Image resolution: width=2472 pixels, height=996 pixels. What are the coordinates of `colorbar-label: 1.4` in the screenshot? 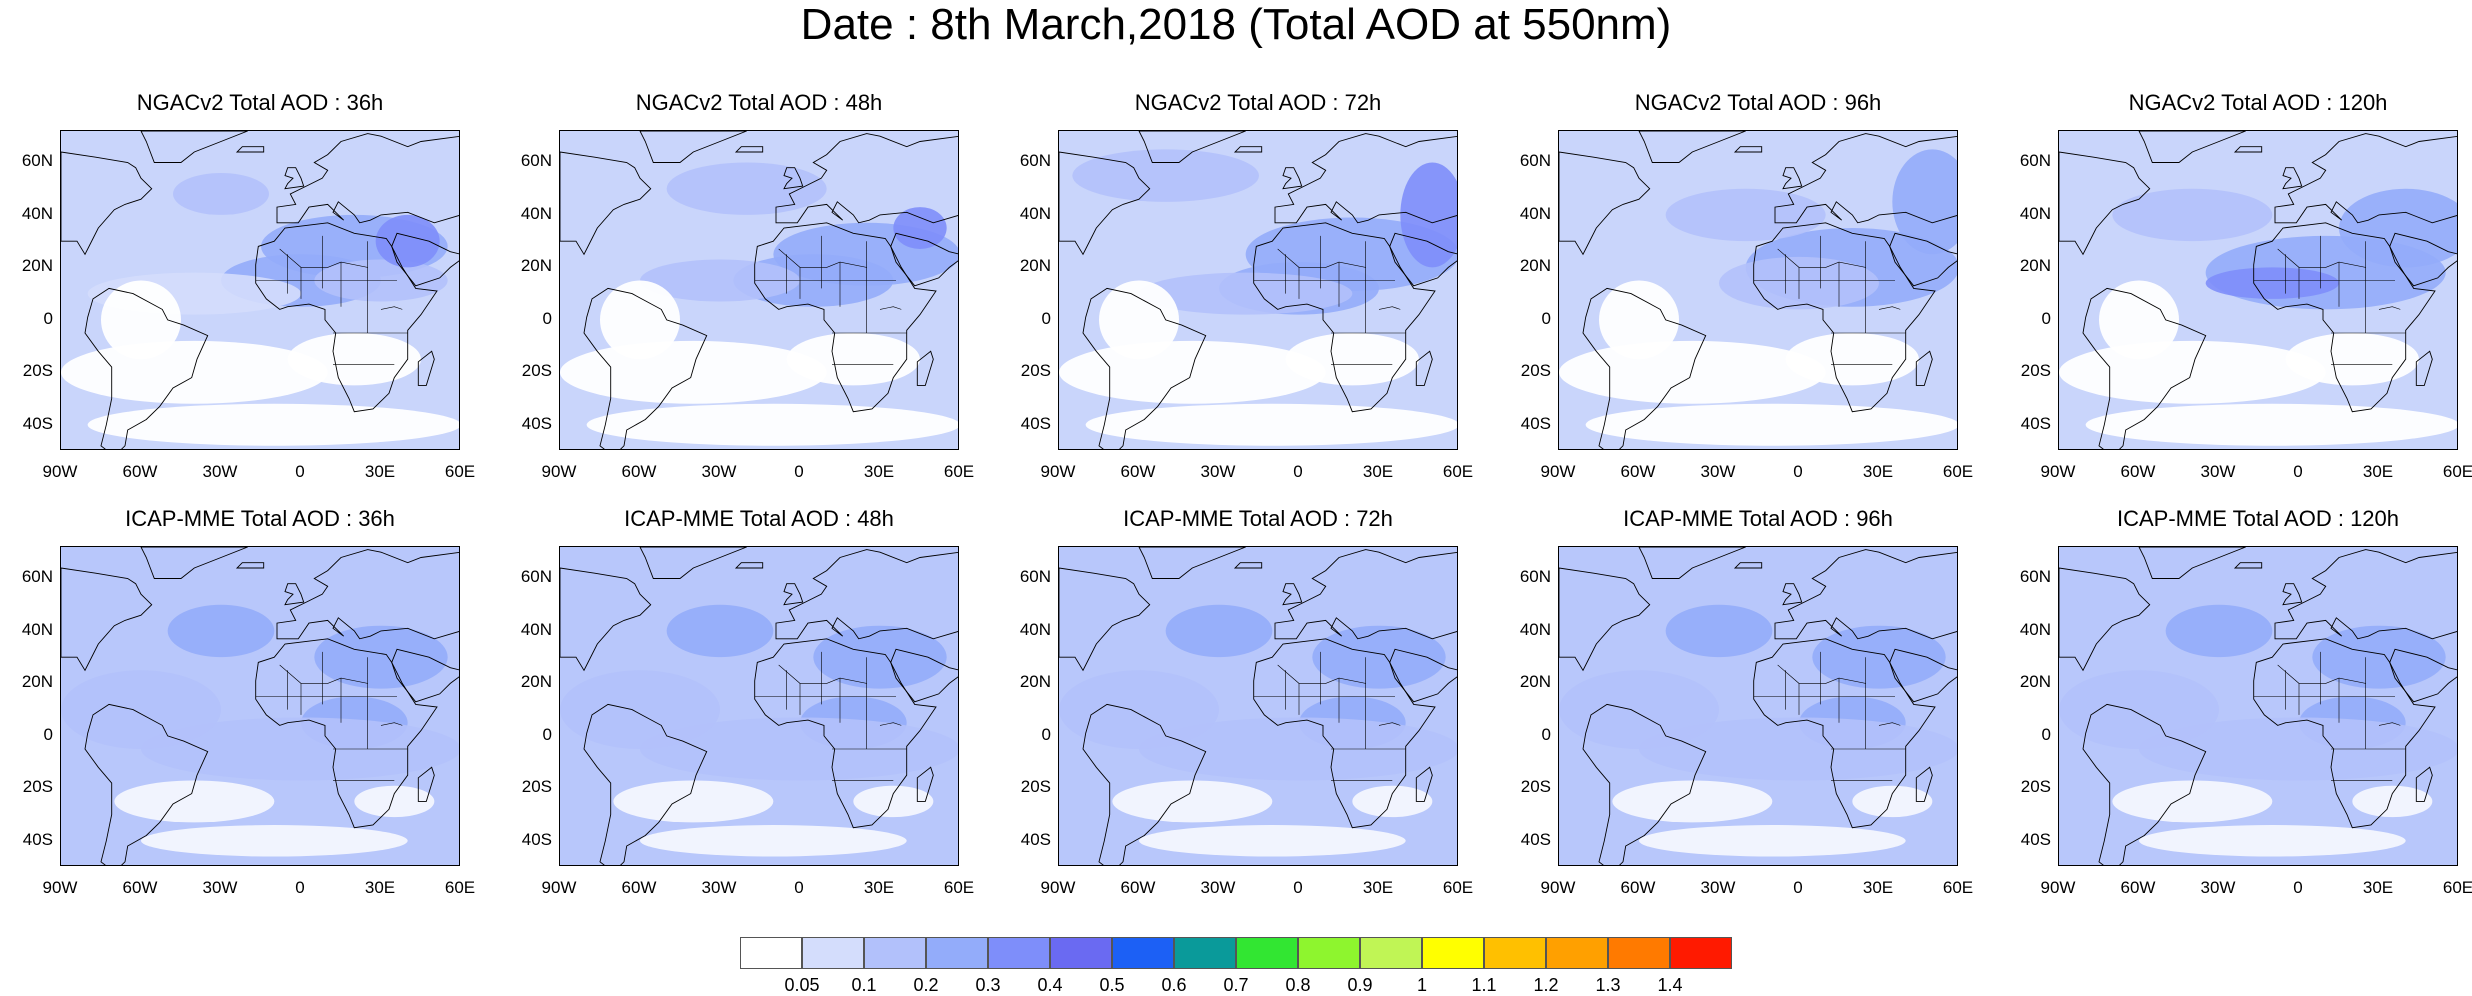 It's located at (1670, 985).